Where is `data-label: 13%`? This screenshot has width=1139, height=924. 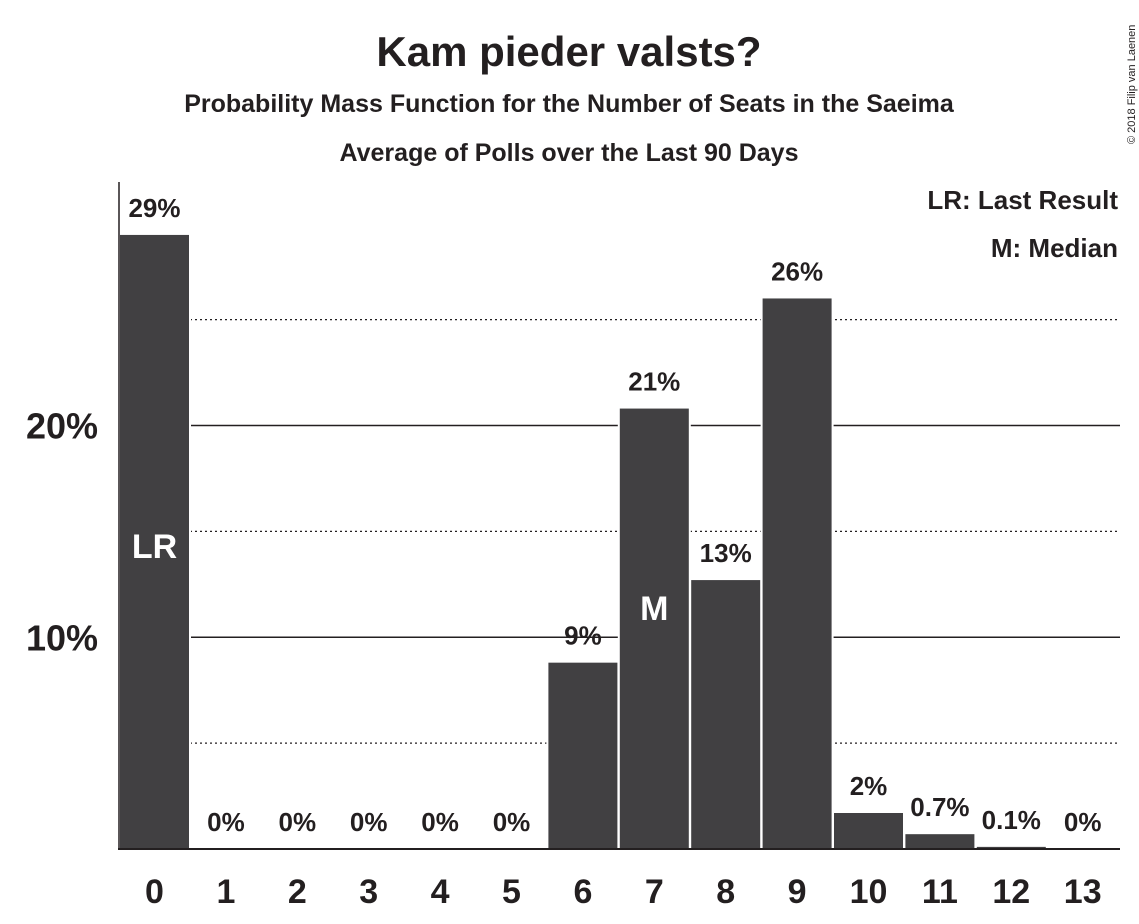
data-label: 13% is located at coordinates (726, 553).